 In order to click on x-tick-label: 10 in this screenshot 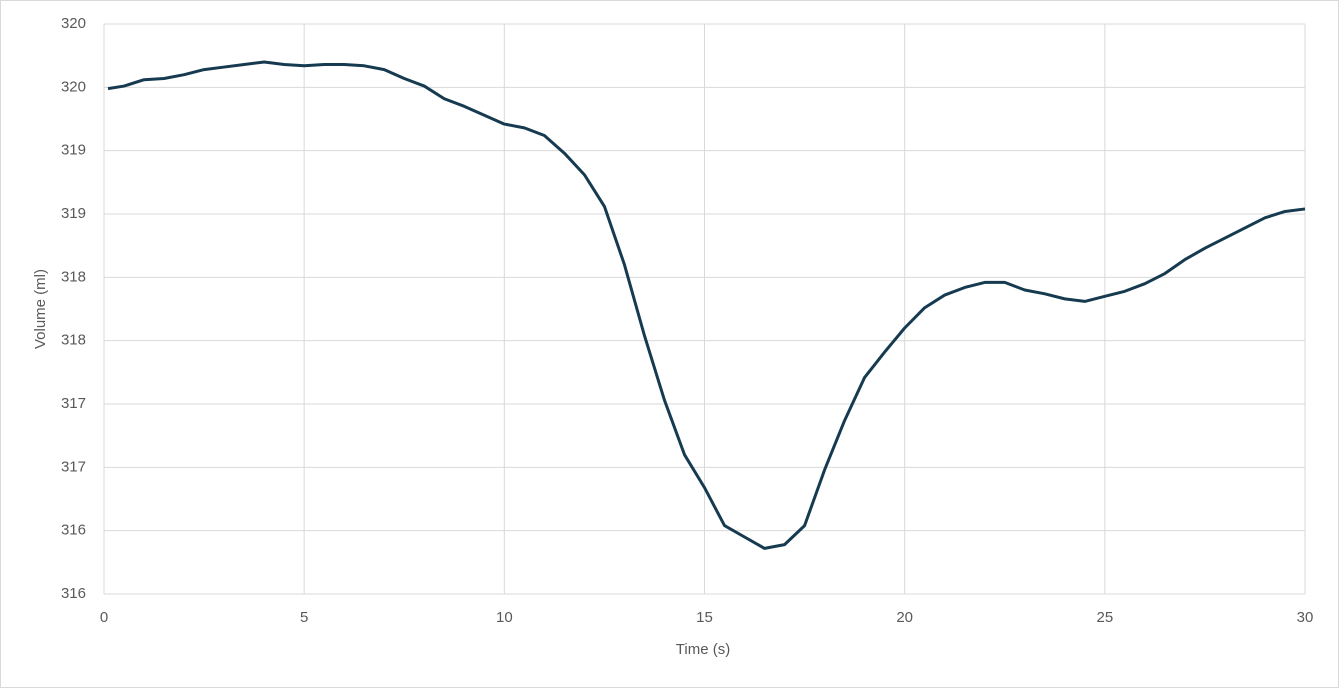, I will do `click(504, 617)`.